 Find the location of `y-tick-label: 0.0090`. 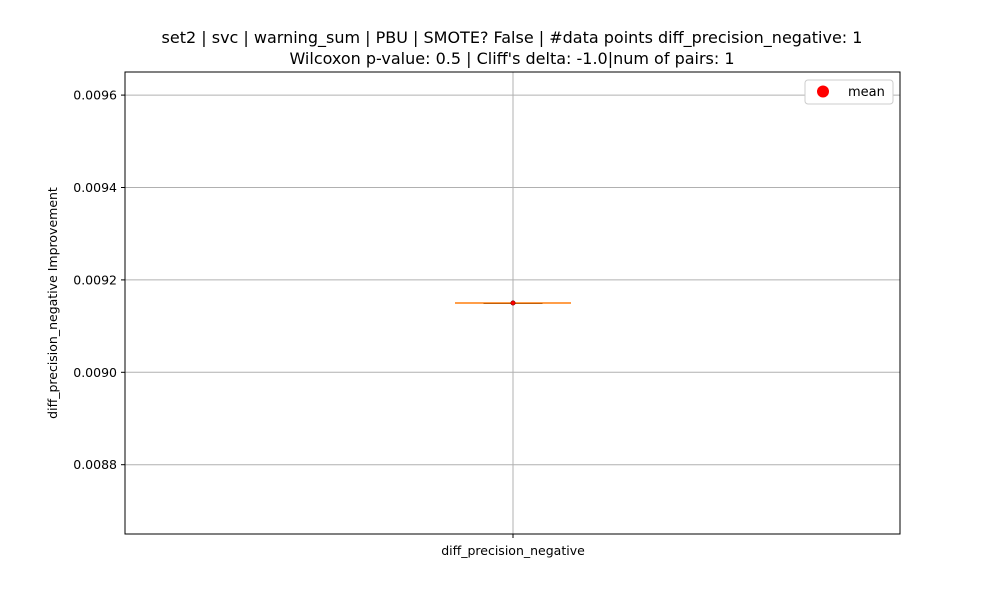

y-tick-label: 0.0090 is located at coordinates (95, 372).